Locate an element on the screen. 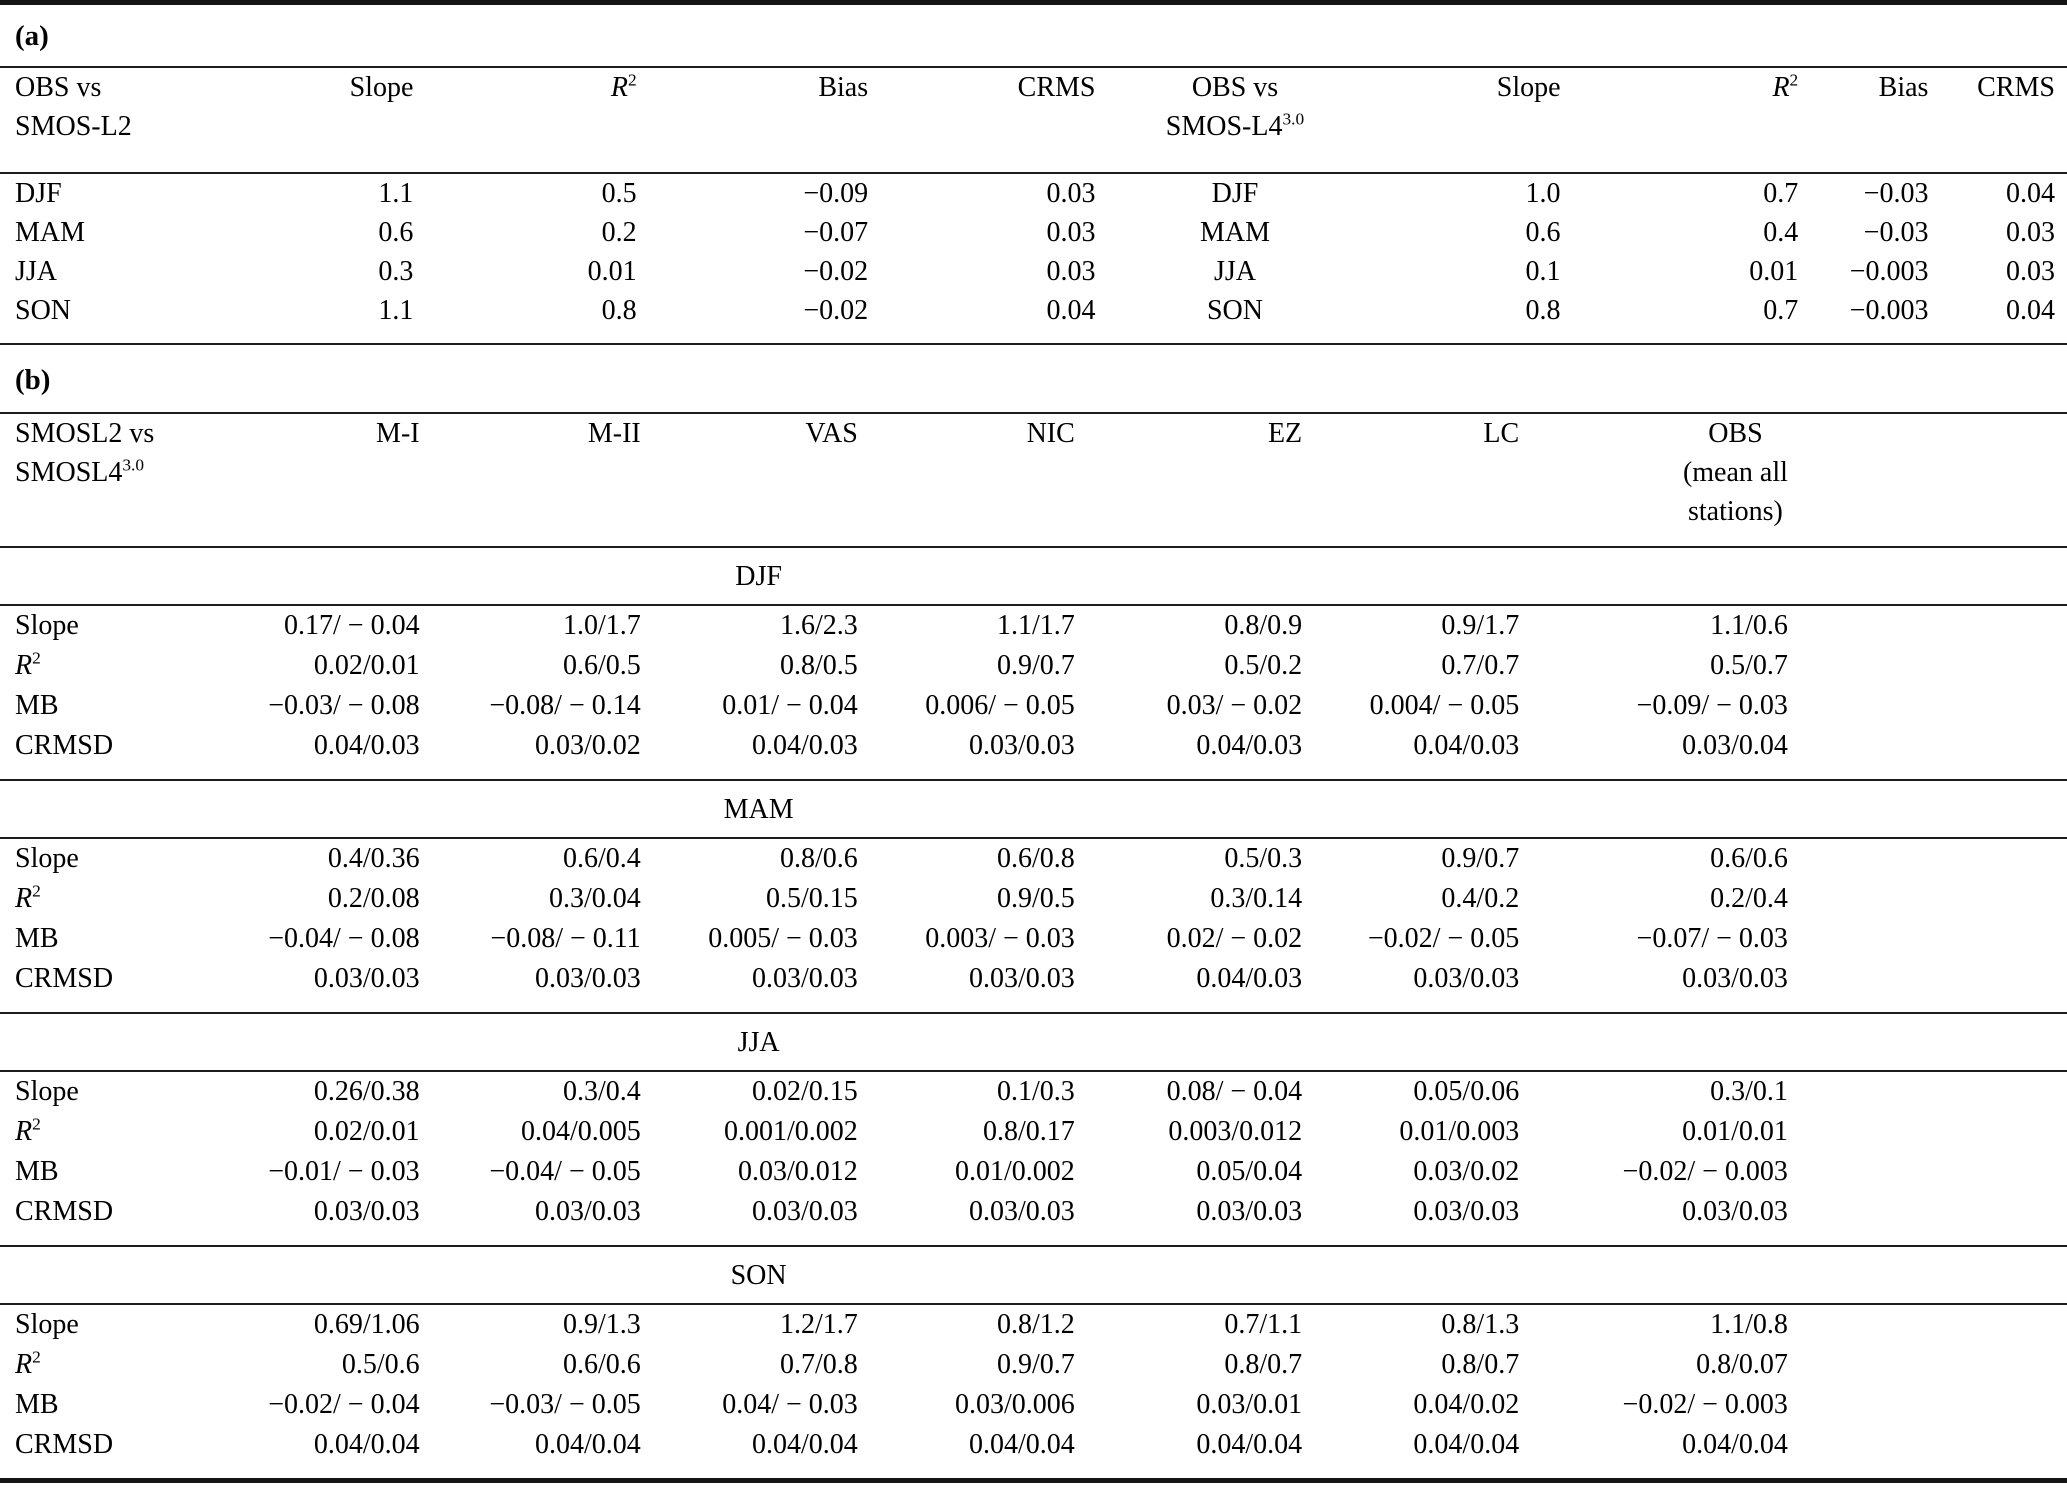  value-cell: 1.1/1.7 is located at coordinates (1036, 625).